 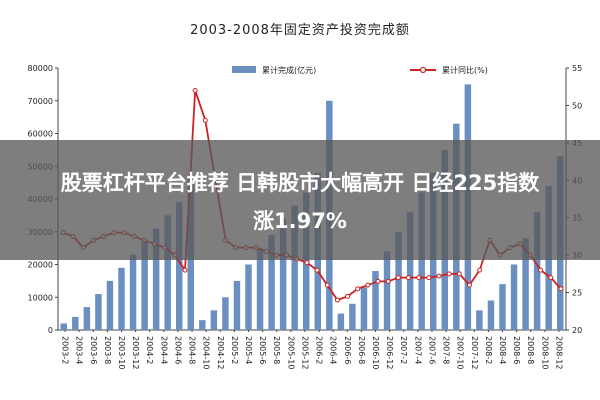 I want to click on x-tick-label: 2008-6, so click(x=516, y=350).